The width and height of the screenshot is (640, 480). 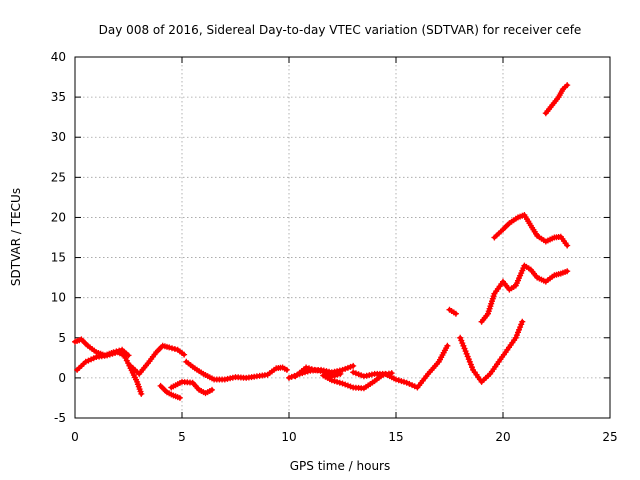 What do you see at coordinates (62, 378) in the screenshot?
I see `y-tick-label: 0` at bounding box center [62, 378].